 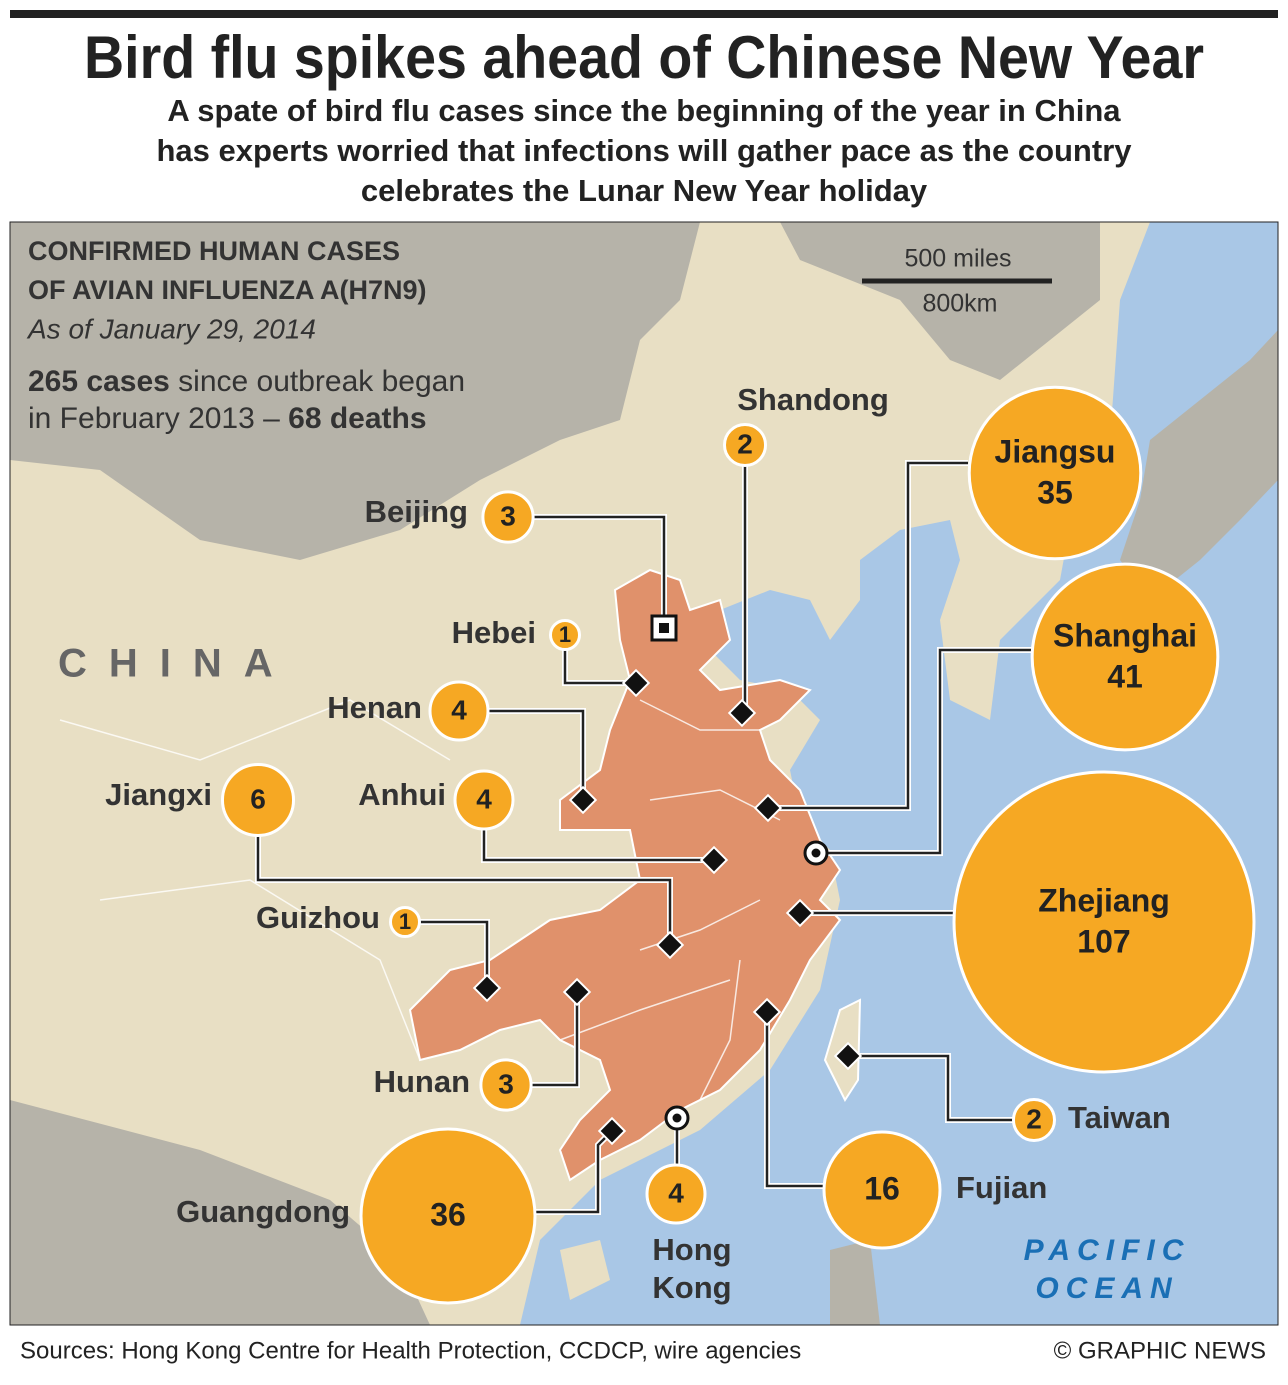 What do you see at coordinates (317, 381) in the screenshot?
I see `summary-part: since outbreak began` at bounding box center [317, 381].